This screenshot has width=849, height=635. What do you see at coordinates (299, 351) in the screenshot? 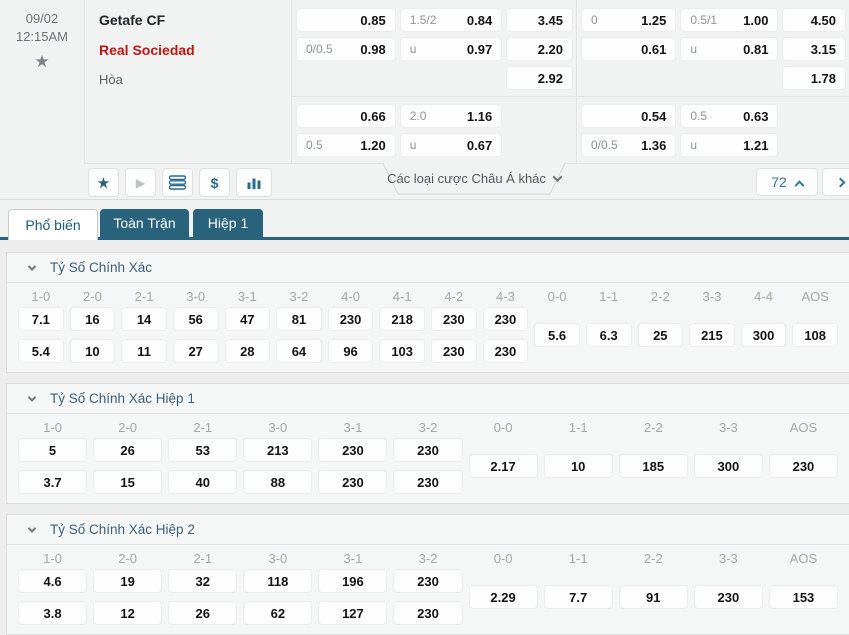
I see `score-odds-away: 64` at bounding box center [299, 351].